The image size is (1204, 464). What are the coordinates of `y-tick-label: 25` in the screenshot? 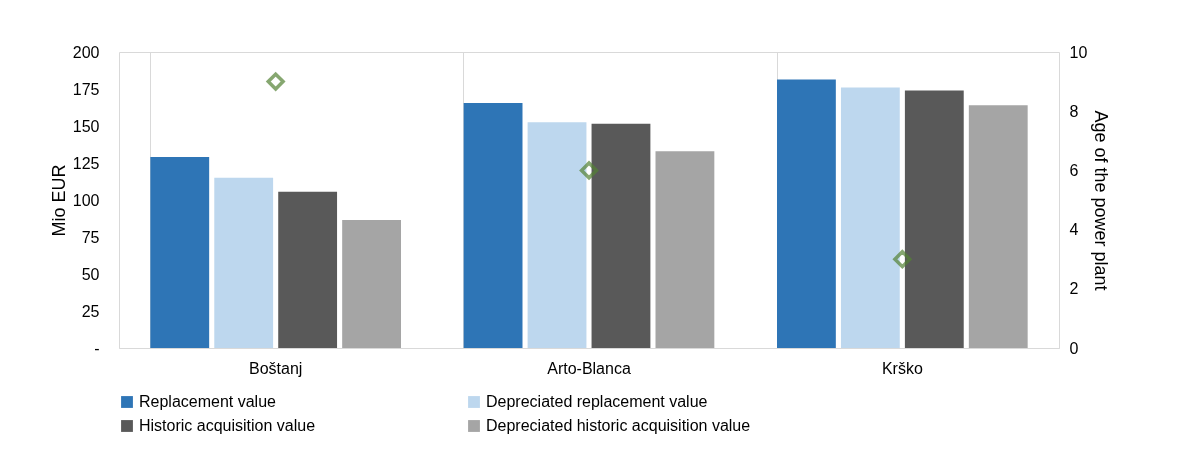 It's located at (90, 311).